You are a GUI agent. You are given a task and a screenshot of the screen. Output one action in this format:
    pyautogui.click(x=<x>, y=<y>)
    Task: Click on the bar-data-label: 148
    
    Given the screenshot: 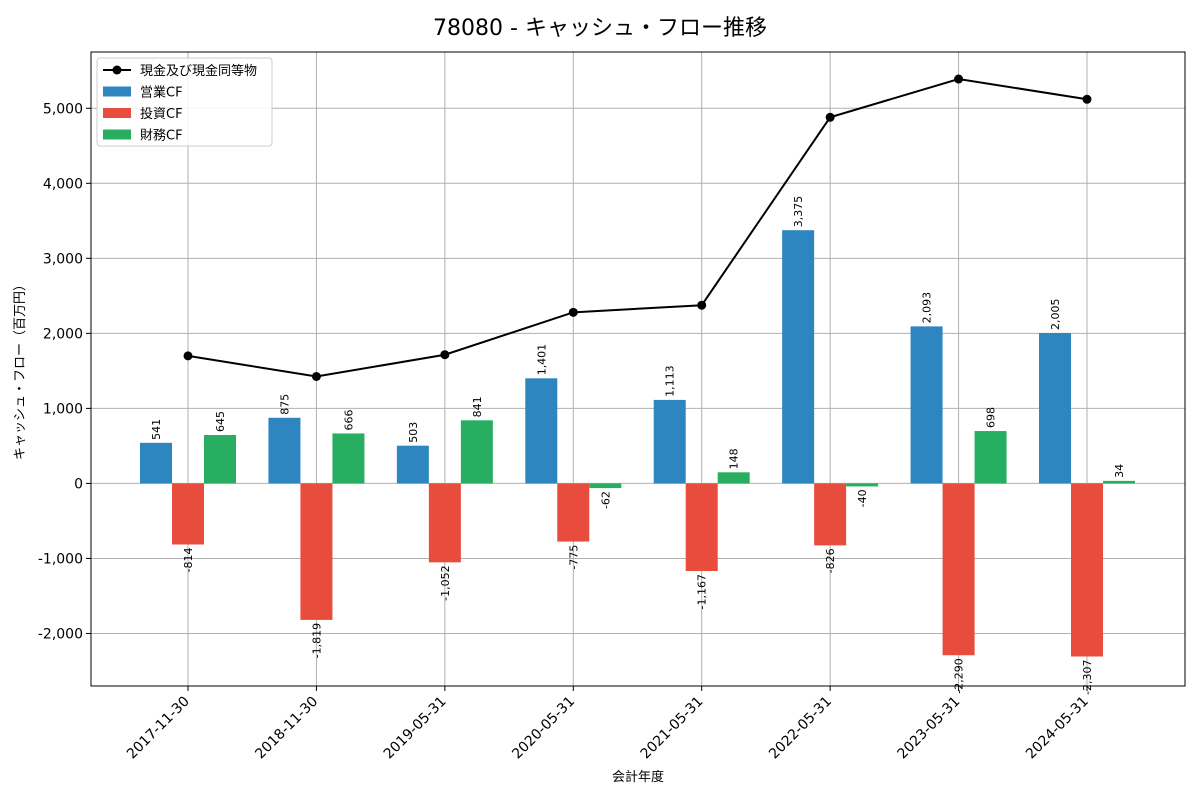 What is the action you would take?
    pyautogui.click(x=734, y=458)
    